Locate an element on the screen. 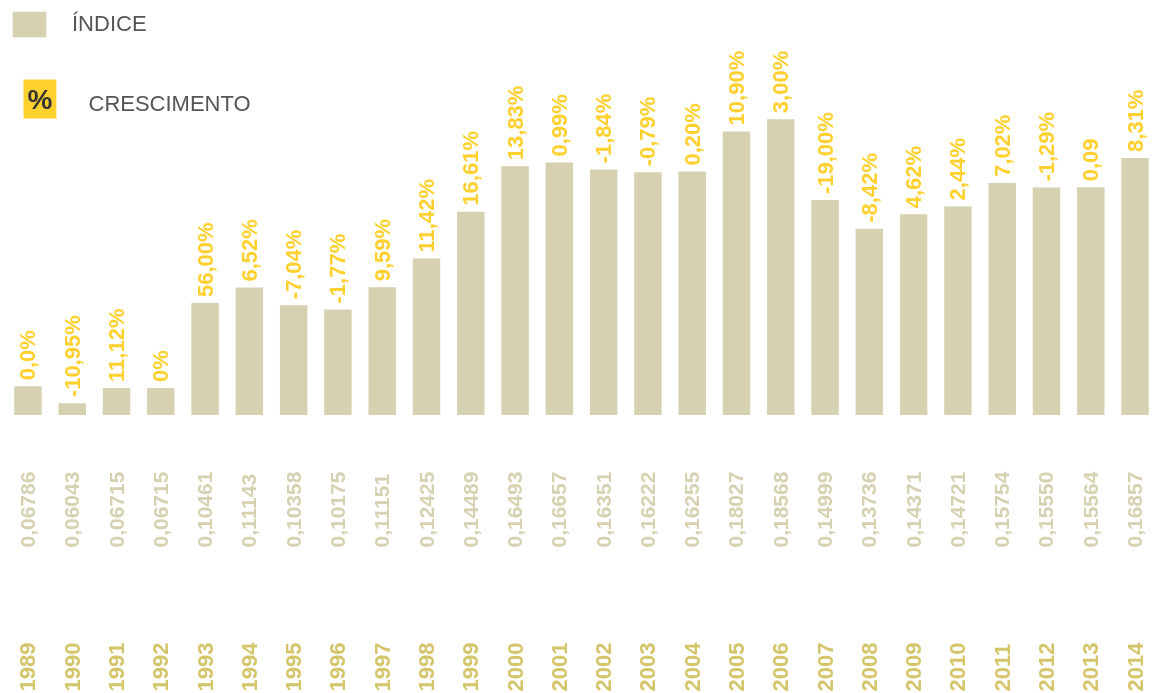  annotation: -8,42% is located at coordinates (869, 188).